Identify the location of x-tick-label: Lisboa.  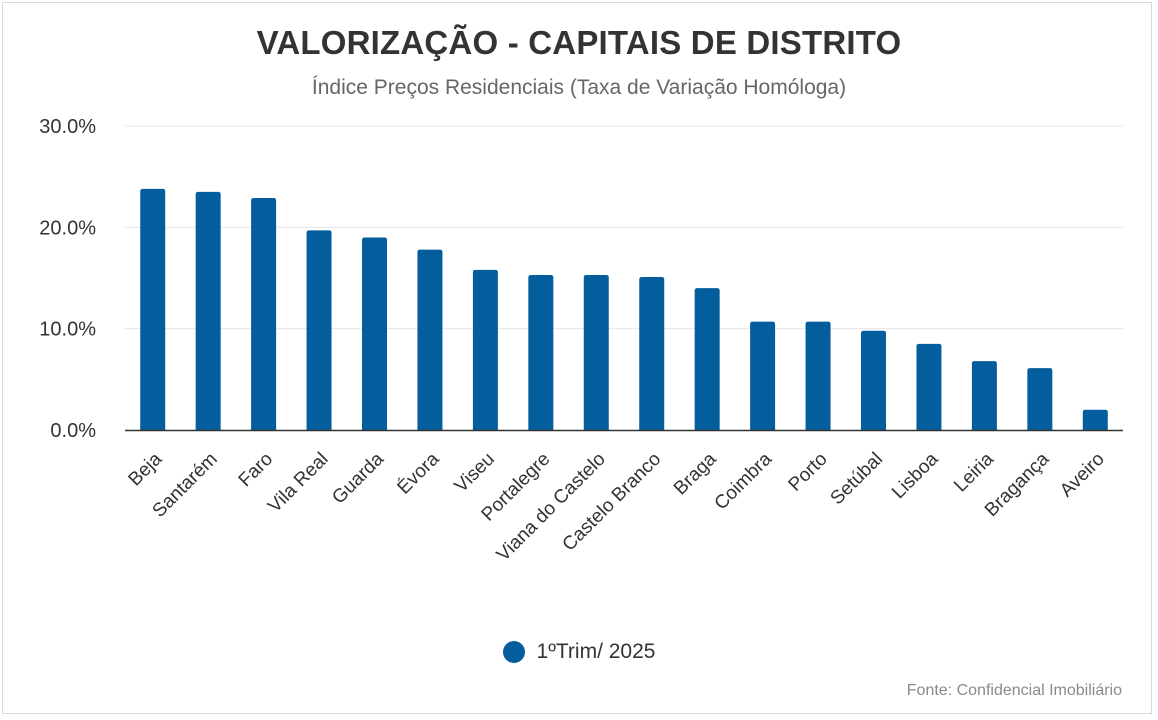
(915, 475).